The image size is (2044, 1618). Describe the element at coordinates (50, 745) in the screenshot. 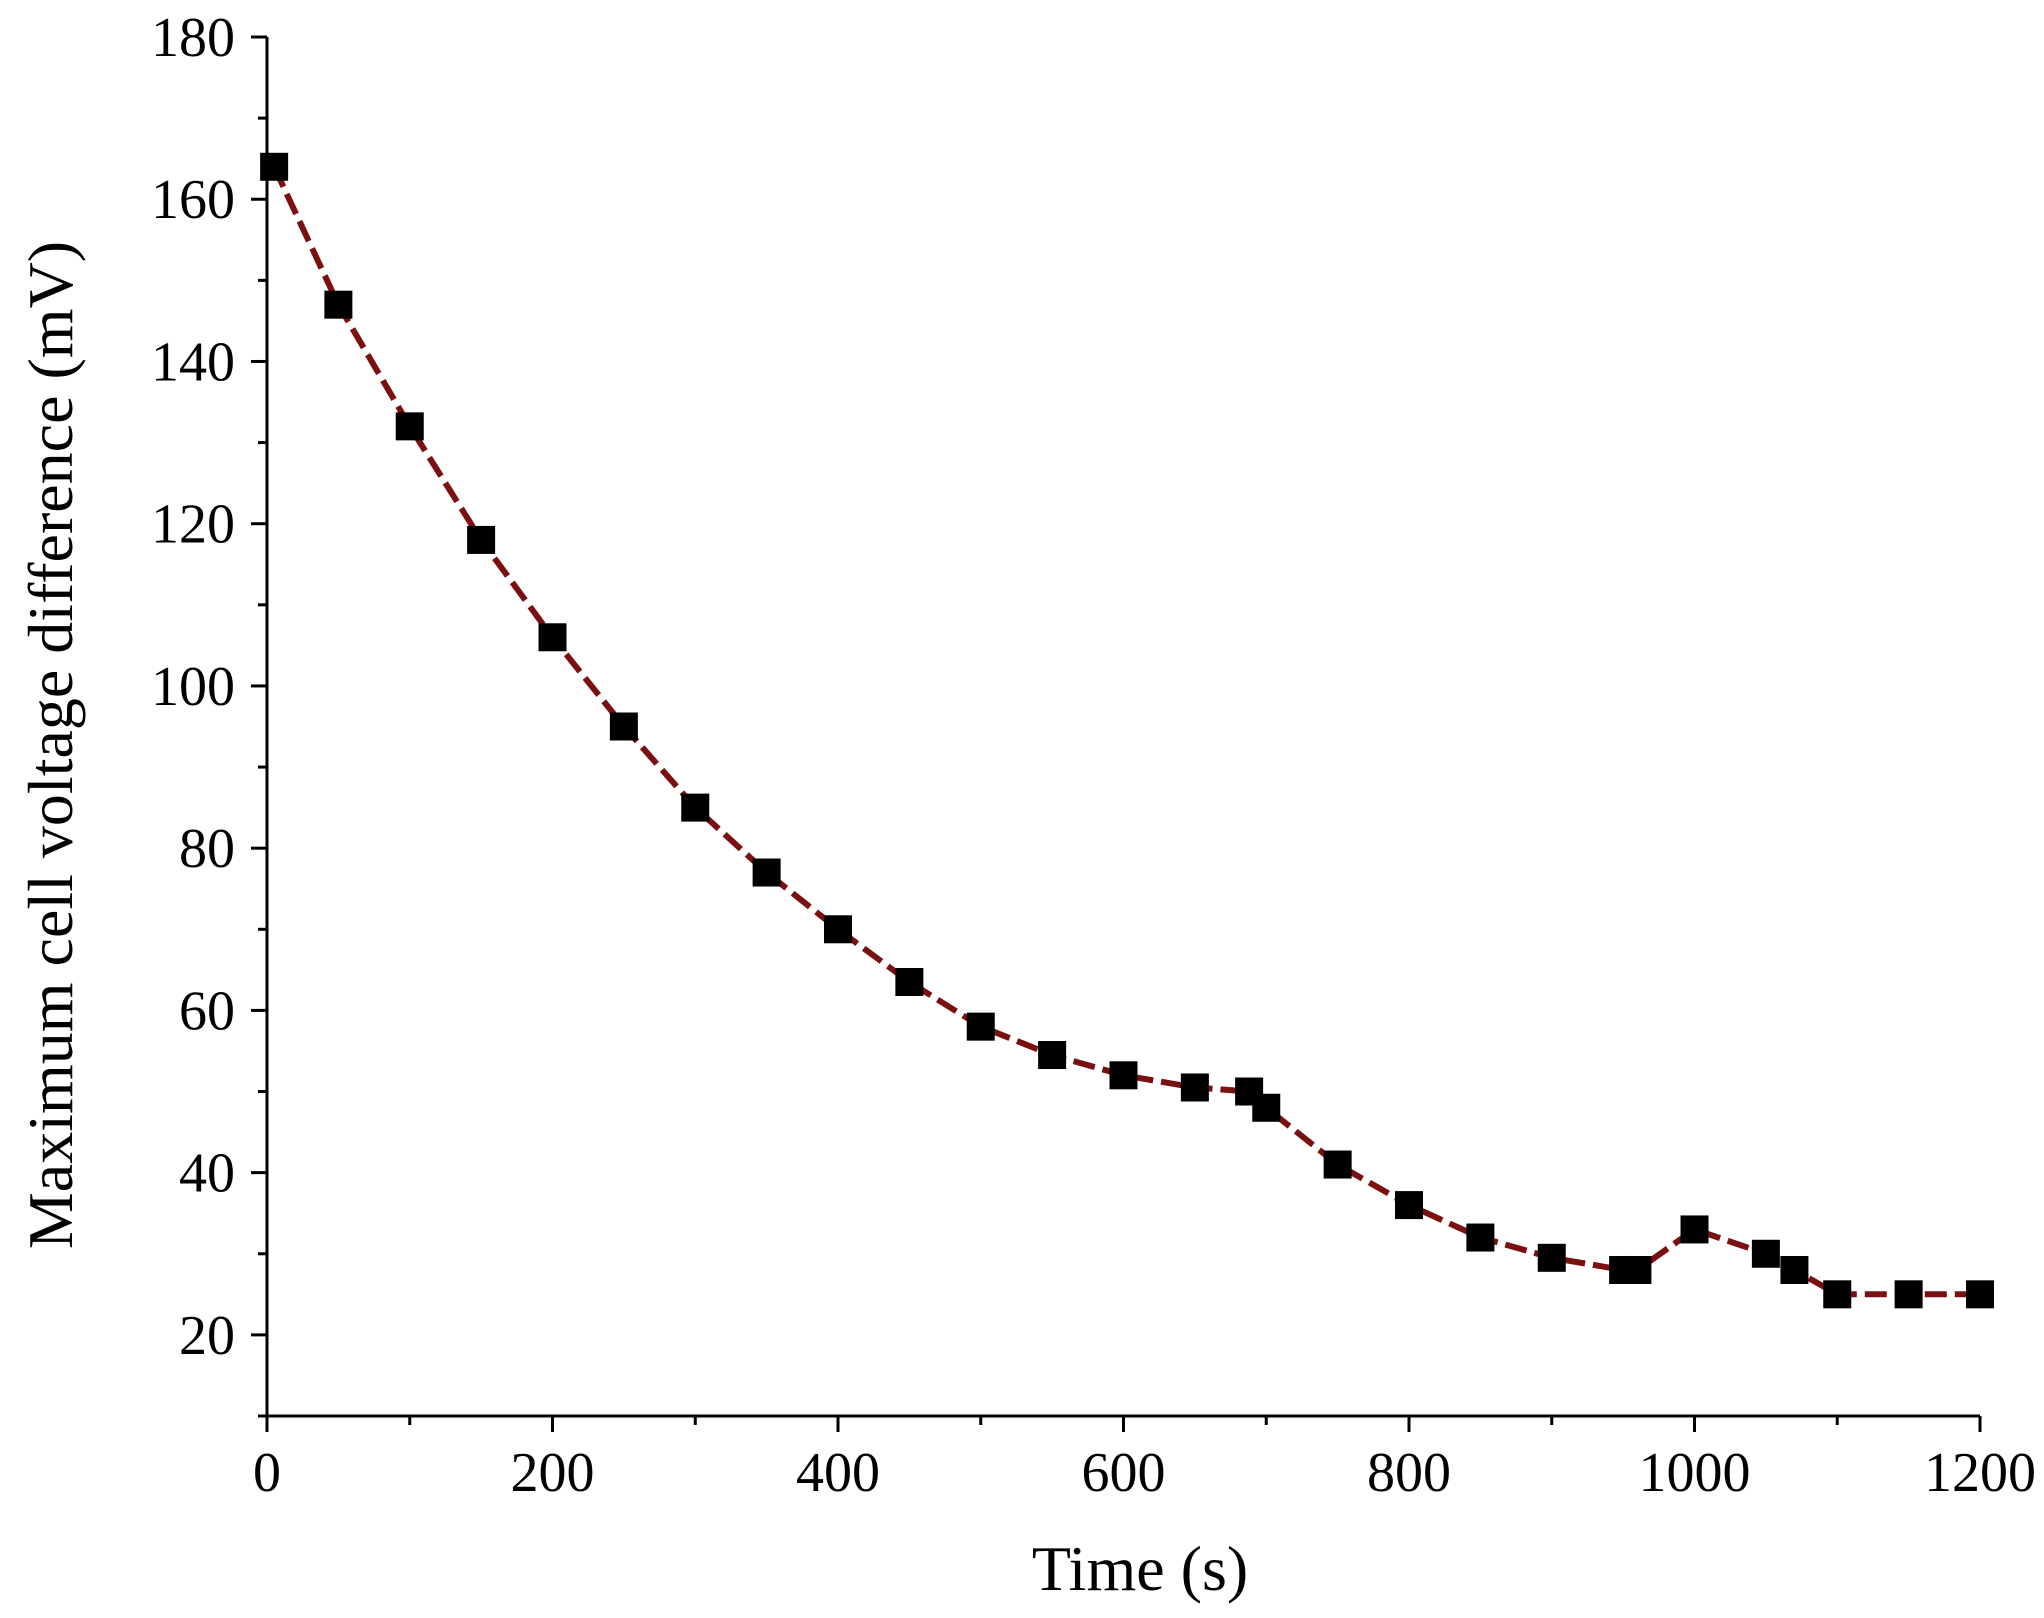

I see `y-axis-title: Maximum cell voltage difference (mV)` at that location.